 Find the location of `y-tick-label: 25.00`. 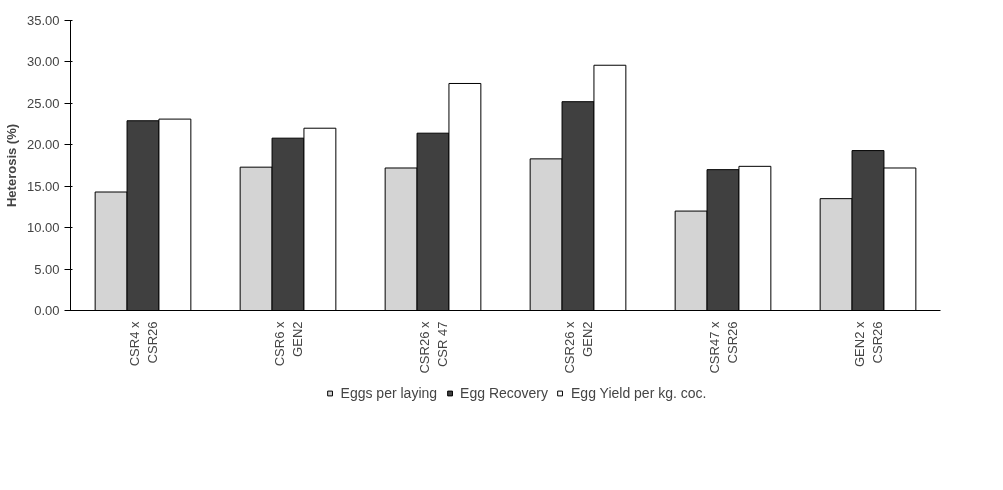

y-tick-label: 25.00 is located at coordinates (43, 103).